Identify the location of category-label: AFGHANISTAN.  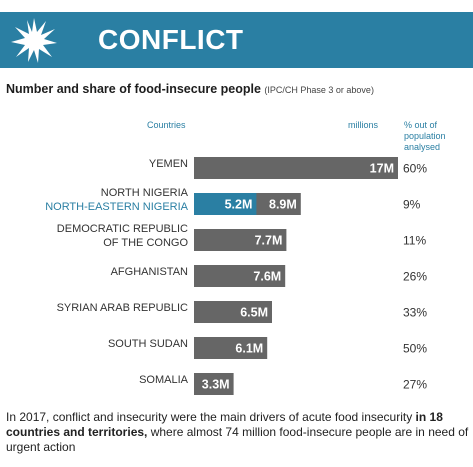
(149, 272).